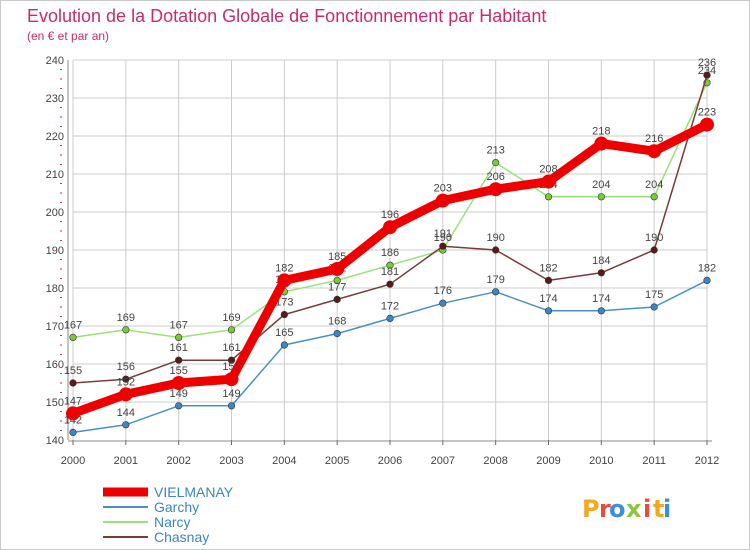 The width and height of the screenshot is (750, 550). I want to click on logo-letter: o, so click(617, 509).